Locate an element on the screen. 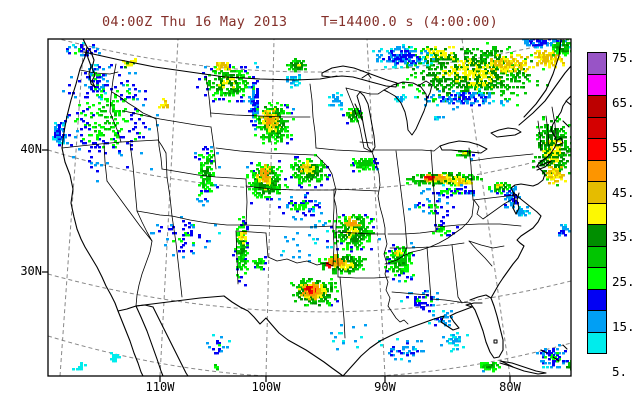 The image size is (640, 400). x-axis-label-90W: 90W is located at coordinates (385, 387).